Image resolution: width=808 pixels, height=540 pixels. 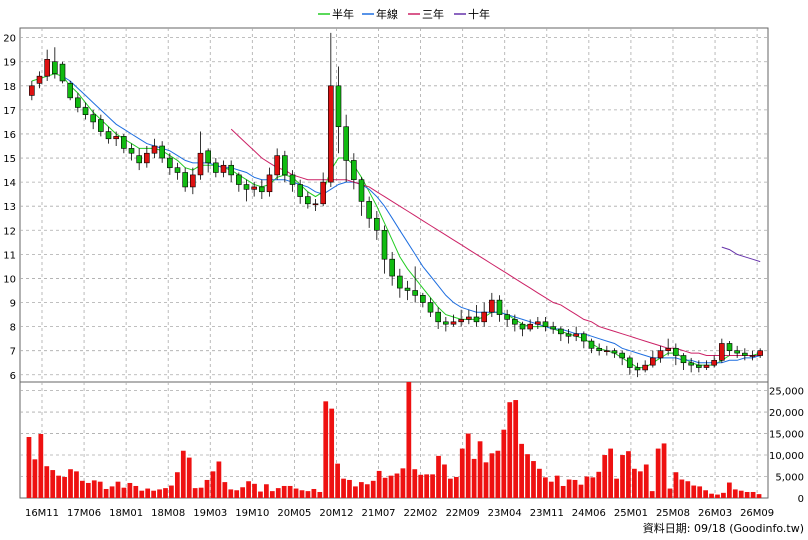 What do you see at coordinates (786, 392) in the screenshot?
I see `volume-tick-label: 25,000` at bounding box center [786, 392].